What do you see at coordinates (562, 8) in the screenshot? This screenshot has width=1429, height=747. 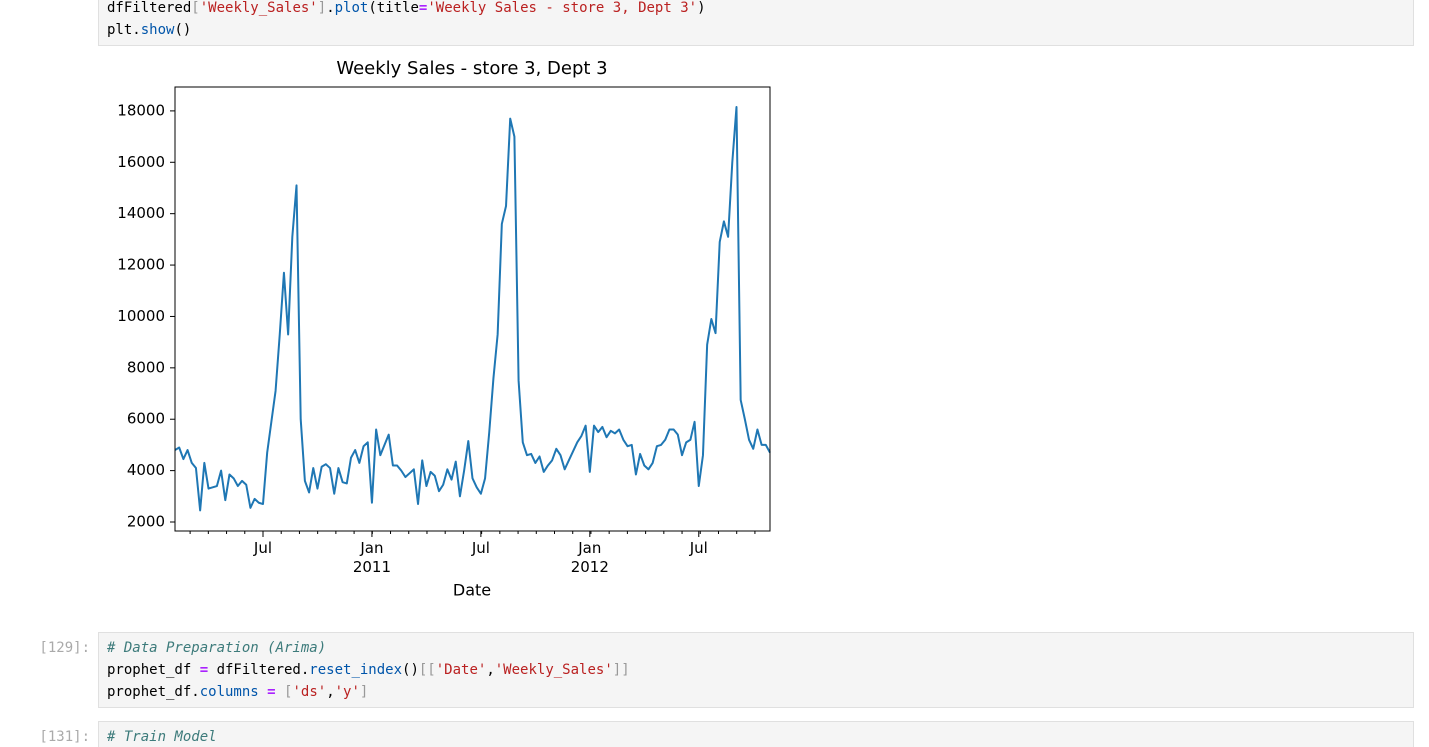 I see `code-token: 'Weekly Sales - store 3, Dept 3'` at bounding box center [562, 8].